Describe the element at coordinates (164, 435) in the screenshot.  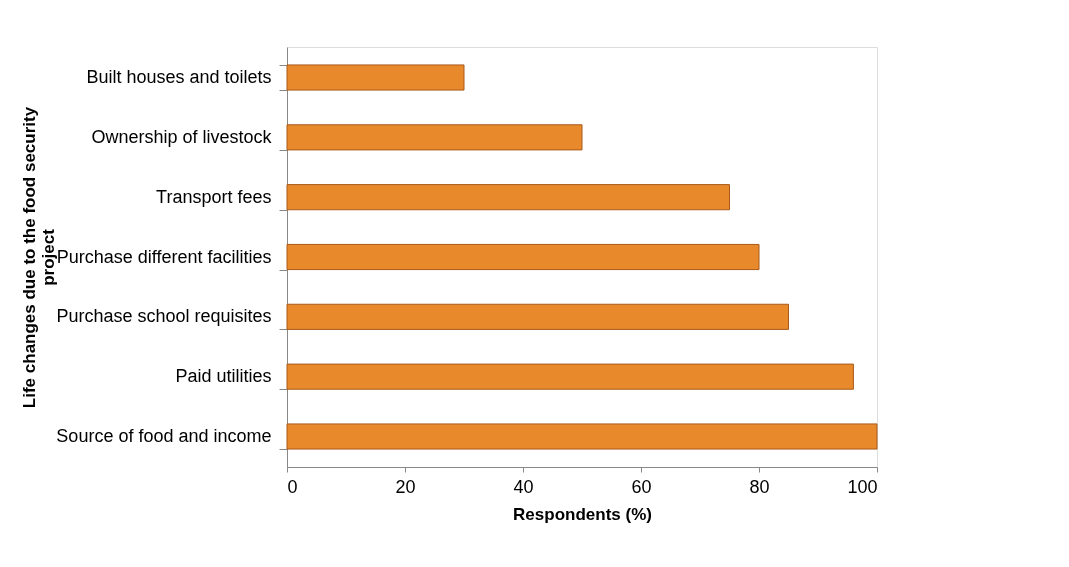
I see `y-tick-label: Source of food and income` at that location.